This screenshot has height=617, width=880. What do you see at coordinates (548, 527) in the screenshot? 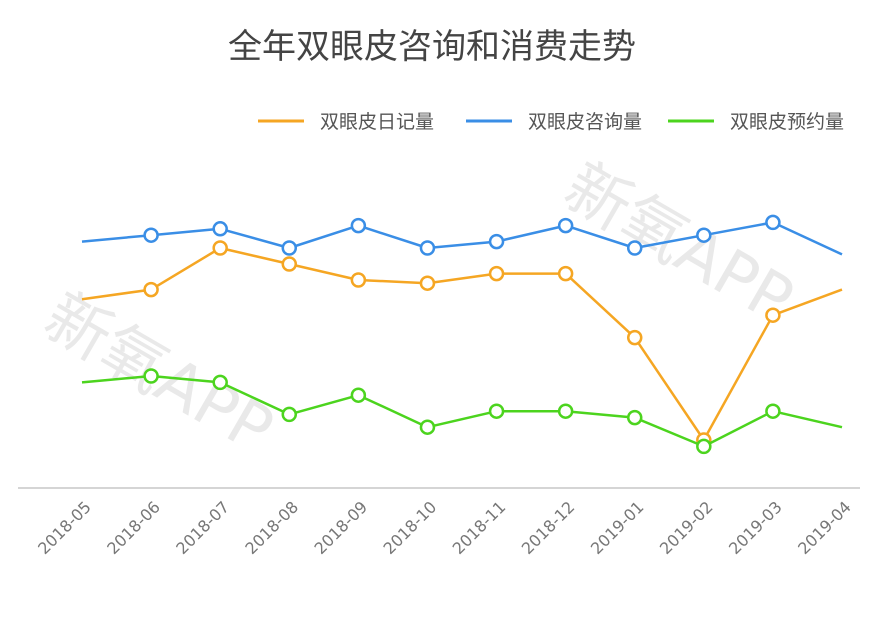
I see `x-tick-label: 2018-12` at bounding box center [548, 527].